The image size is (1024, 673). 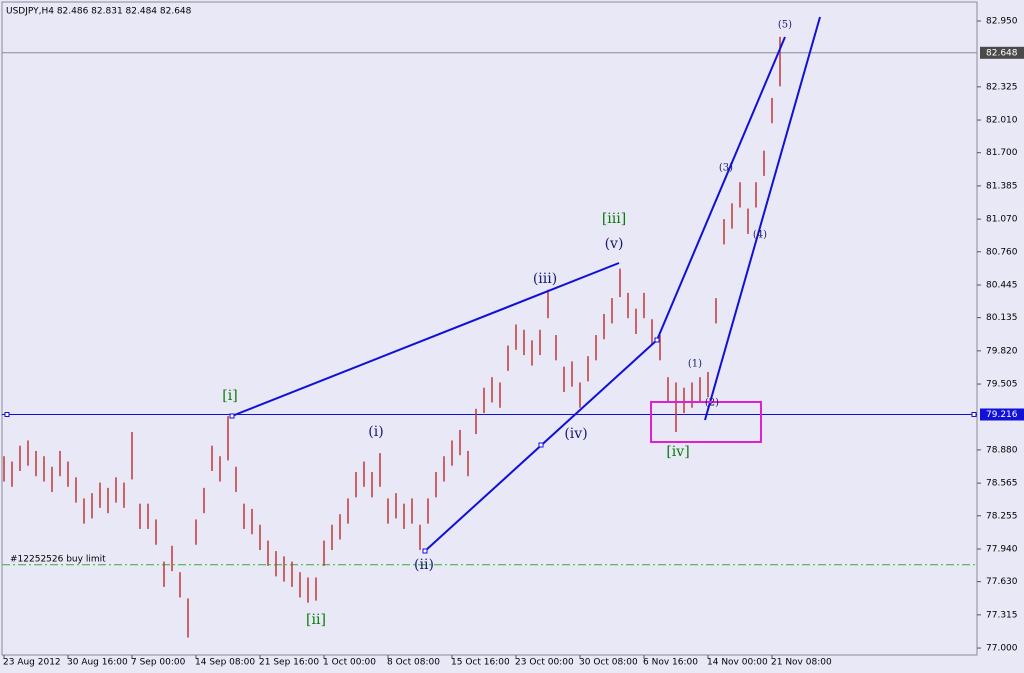 I want to click on x-tick-label: 6 Nov 16:00, so click(x=670, y=663).